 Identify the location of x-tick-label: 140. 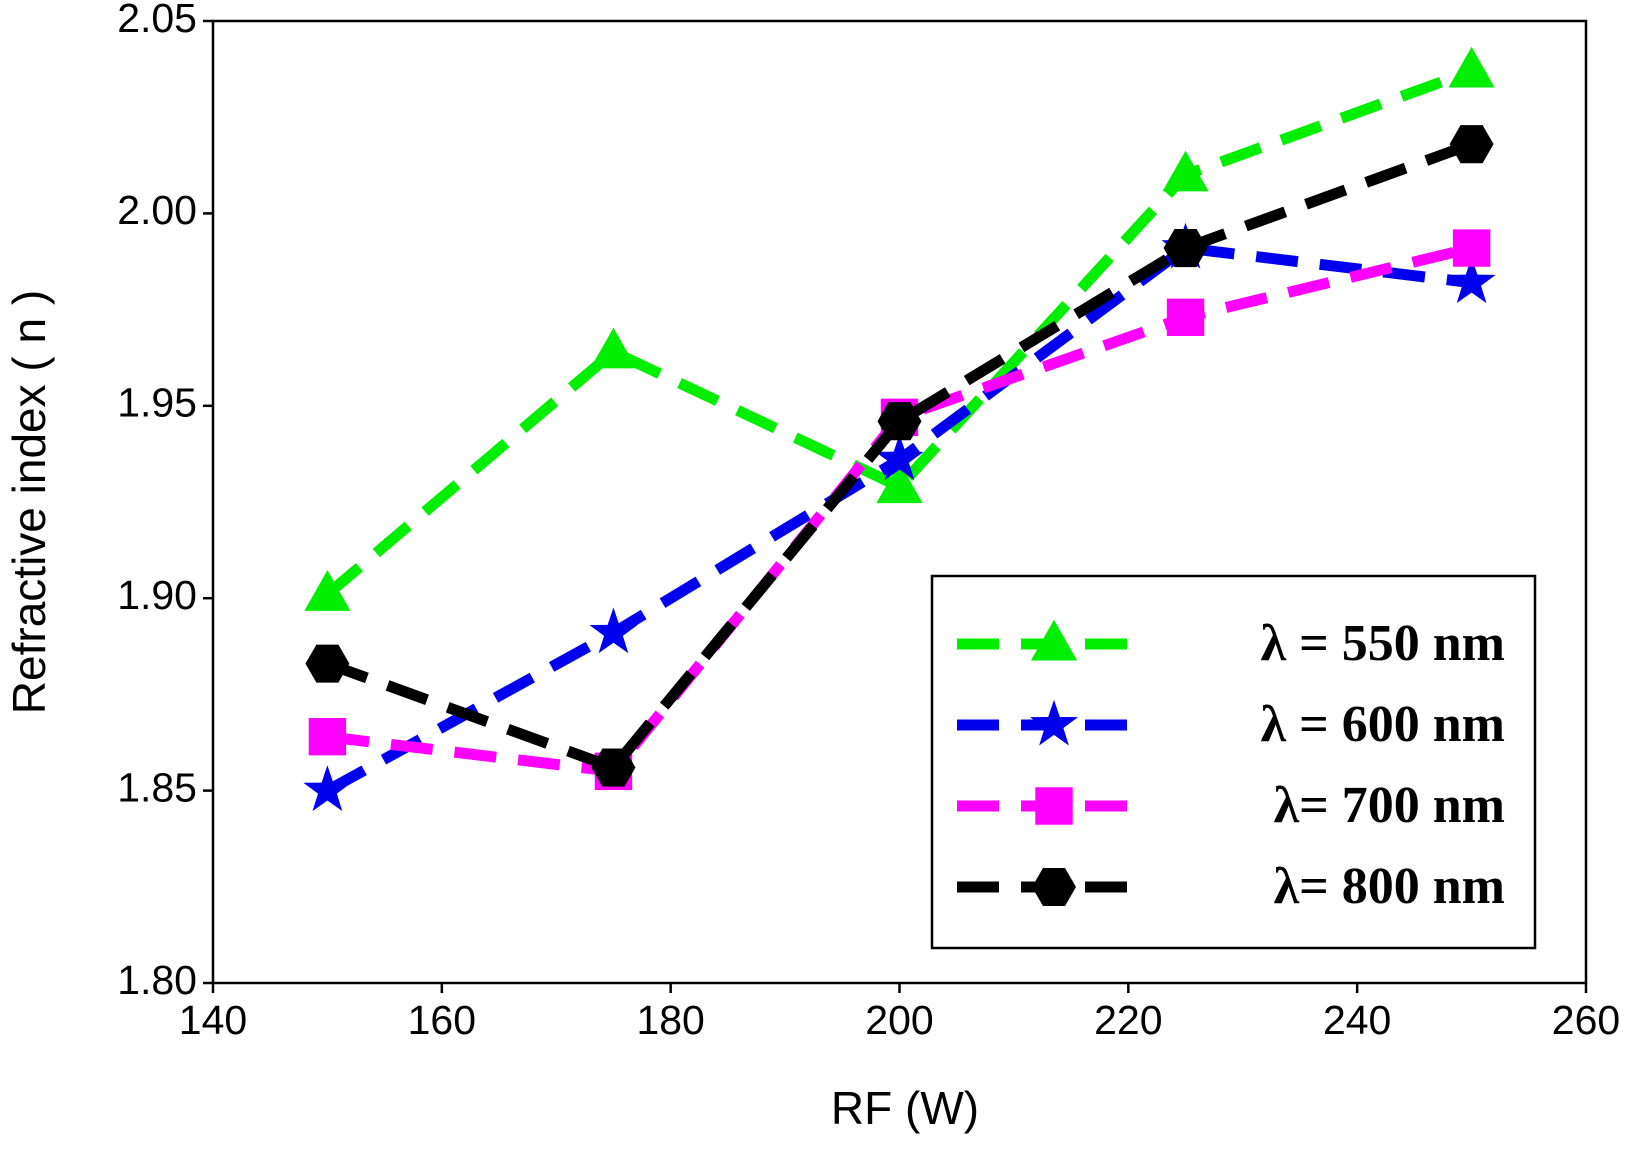
(213, 1020).